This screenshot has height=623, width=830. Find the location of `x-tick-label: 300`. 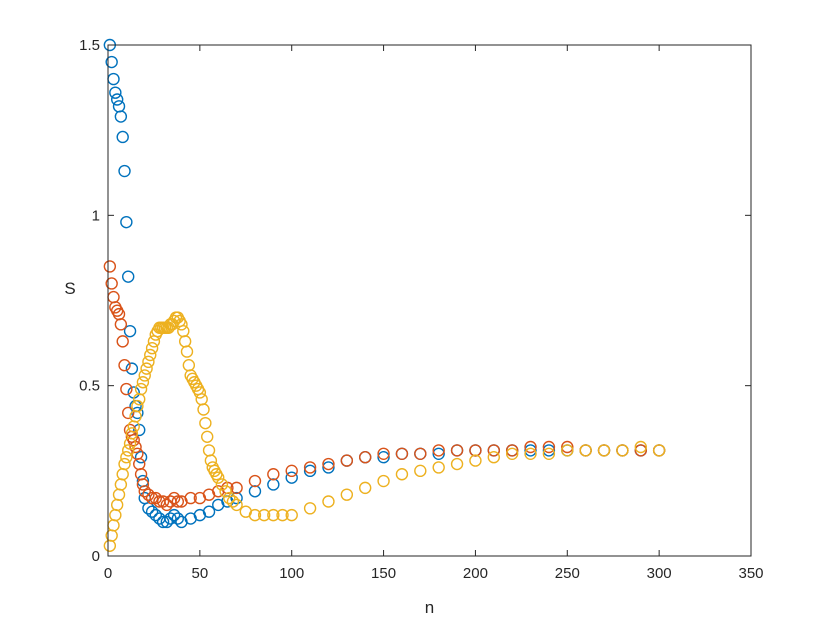

x-tick-label: 300 is located at coordinates (659, 573).